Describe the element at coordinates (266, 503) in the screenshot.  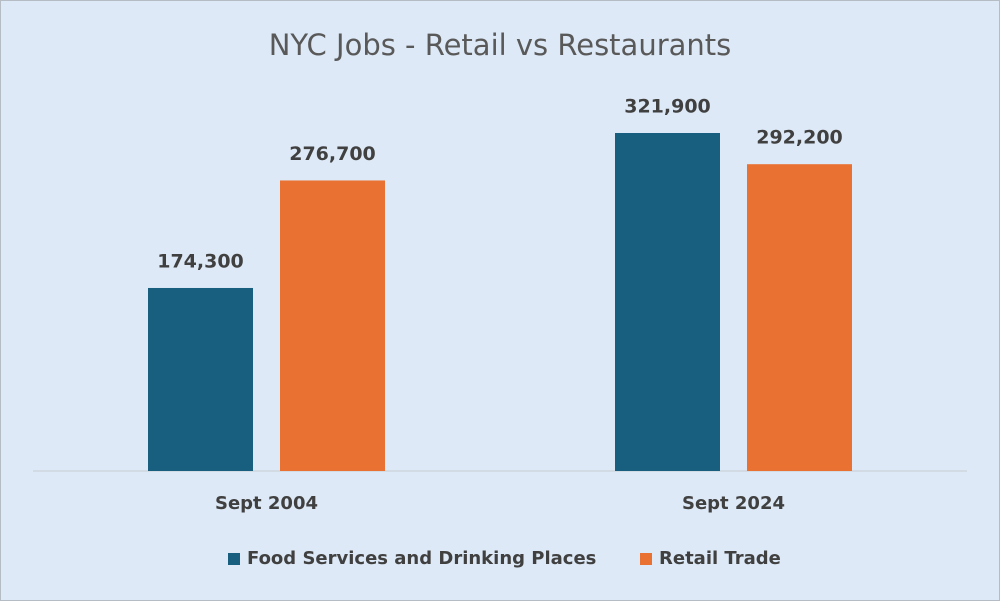
I see `x-tick-label: Sept 2004` at that location.